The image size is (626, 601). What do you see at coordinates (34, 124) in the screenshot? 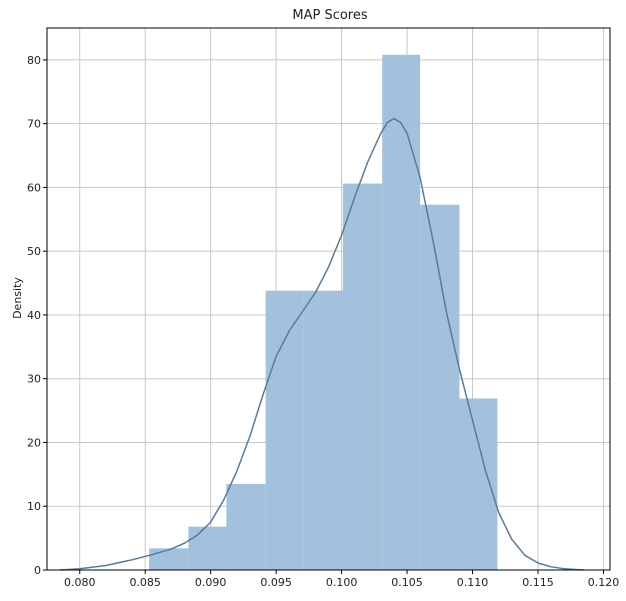
I see `y-tick-label: 70` at bounding box center [34, 124].